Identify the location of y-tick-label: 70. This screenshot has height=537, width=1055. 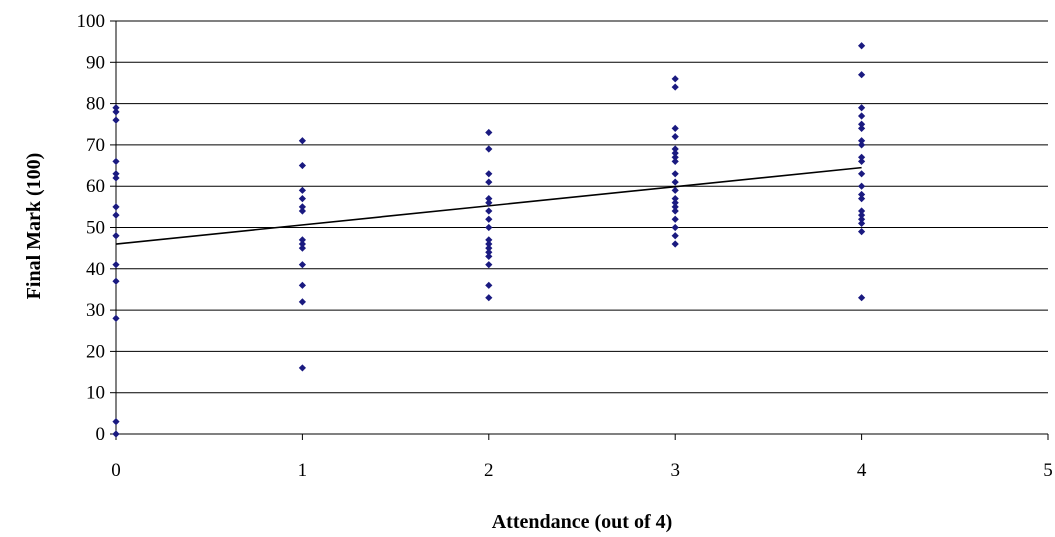
(95, 145).